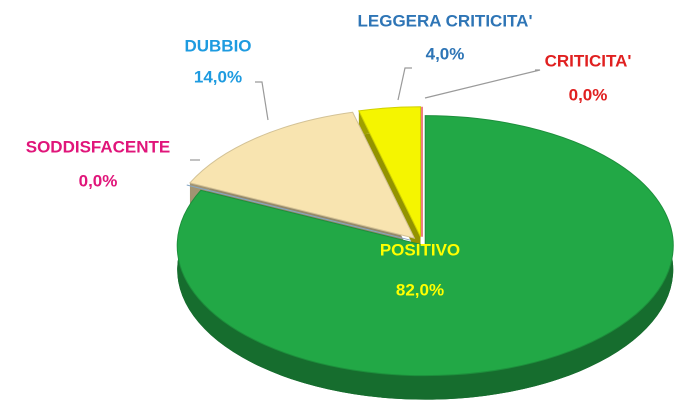 This screenshot has height=413, width=690. I want to click on category-label: POSITIVO, so click(420, 249).